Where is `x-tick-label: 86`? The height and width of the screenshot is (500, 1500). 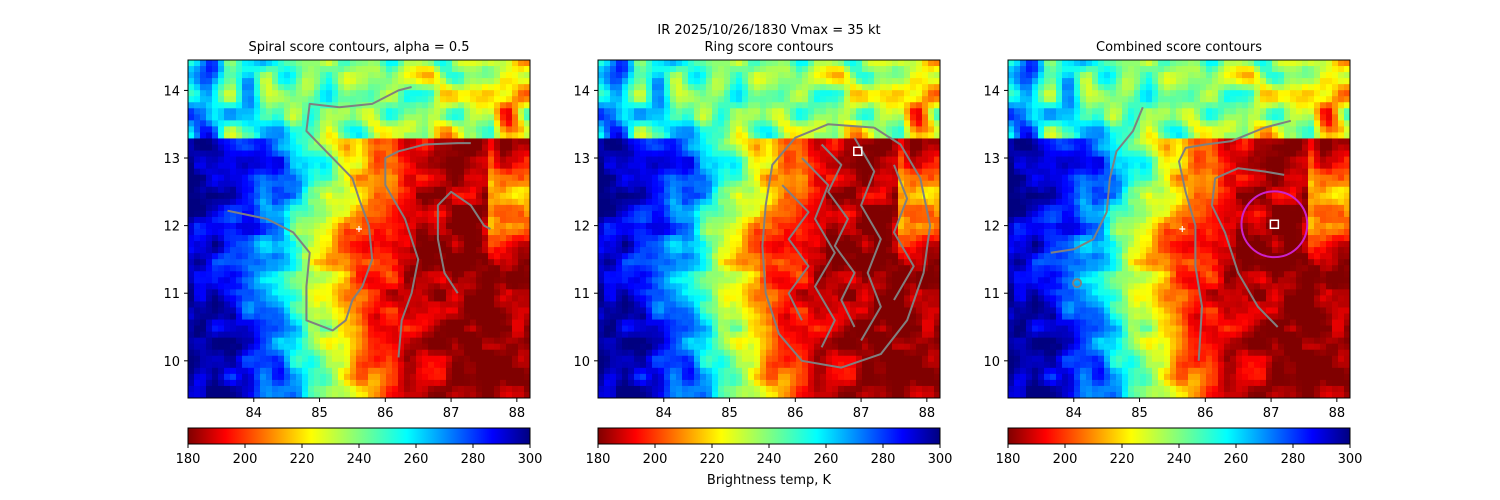 x-tick-label: 86 is located at coordinates (385, 413).